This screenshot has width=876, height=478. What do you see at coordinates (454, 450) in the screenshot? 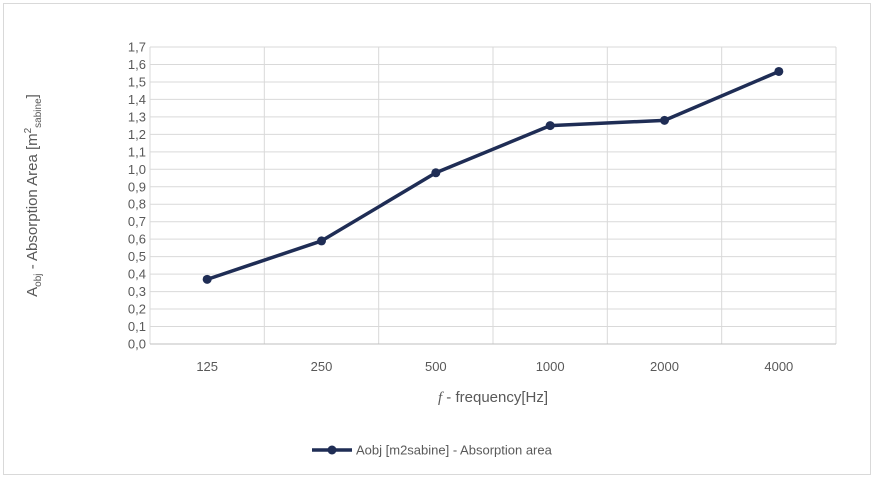
I see `legend-label: Aobj [m2sabine] - Absorption area` at bounding box center [454, 450].